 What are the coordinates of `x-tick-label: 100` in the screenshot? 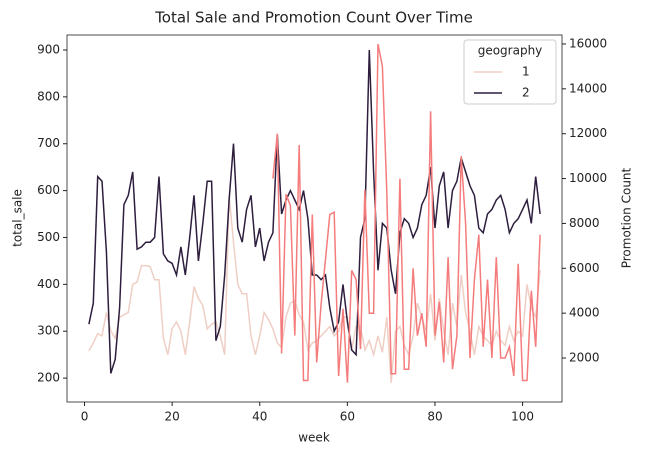 It's located at (522, 417).